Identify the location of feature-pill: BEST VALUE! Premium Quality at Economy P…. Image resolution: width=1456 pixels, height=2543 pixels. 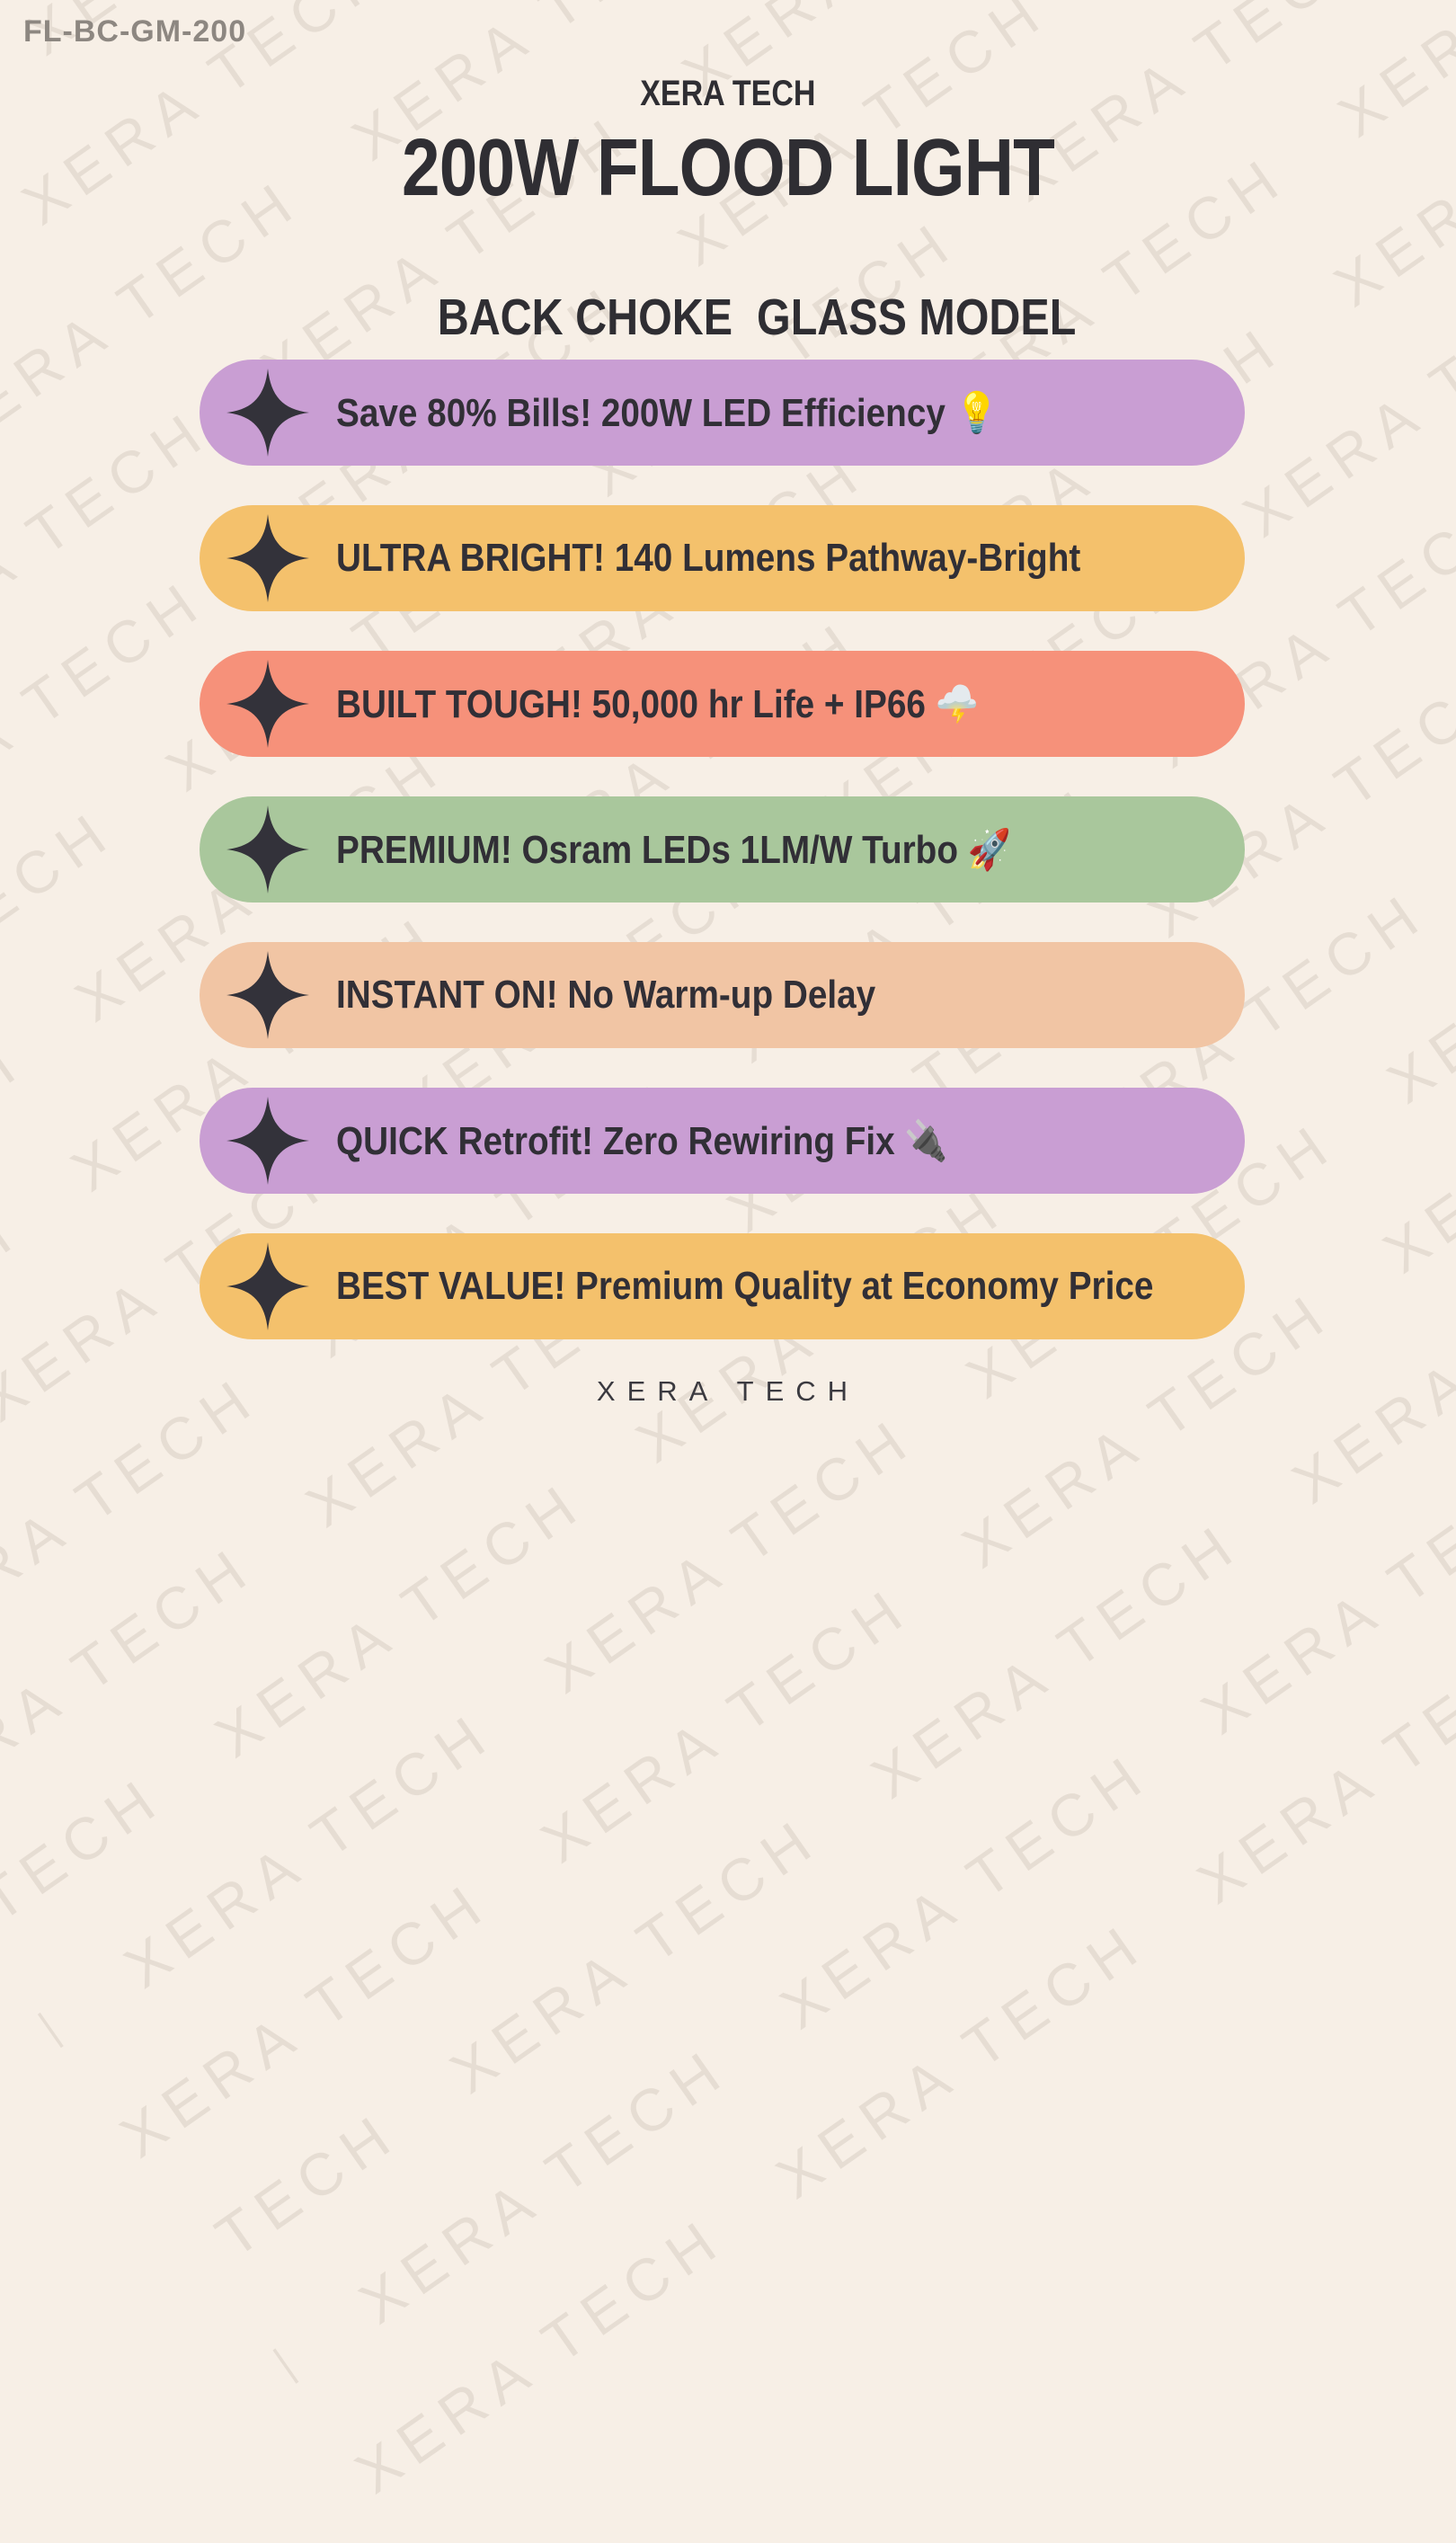
(723, 1286).